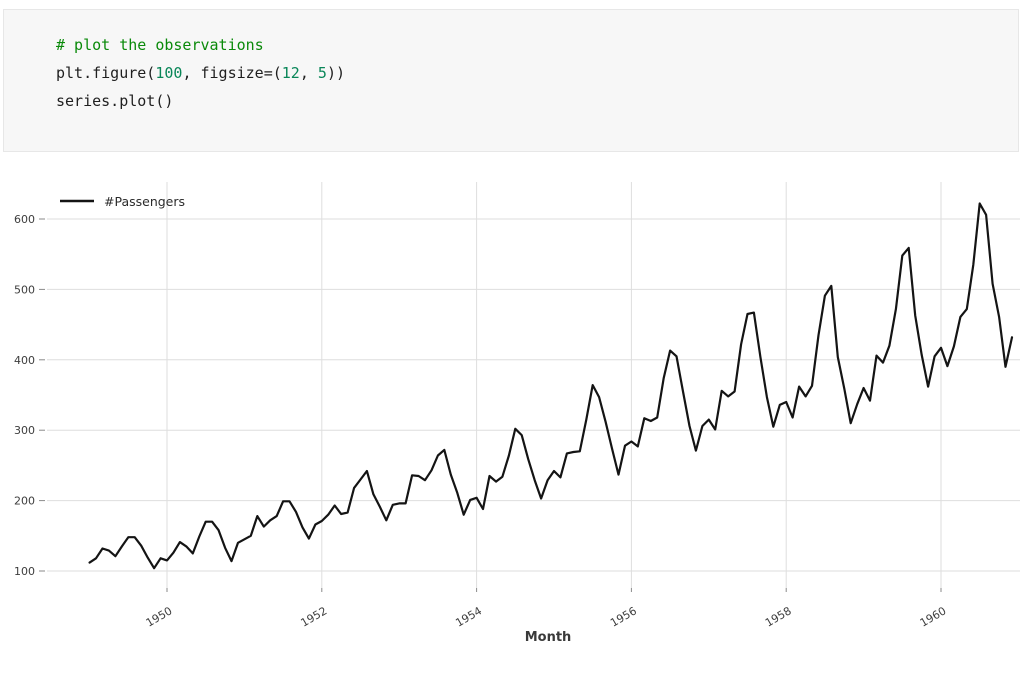 Image resolution: width=1023 pixels, height=691 pixels. What do you see at coordinates (322, 73) in the screenshot?
I see `code-token-number: 5` at bounding box center [322, 73].